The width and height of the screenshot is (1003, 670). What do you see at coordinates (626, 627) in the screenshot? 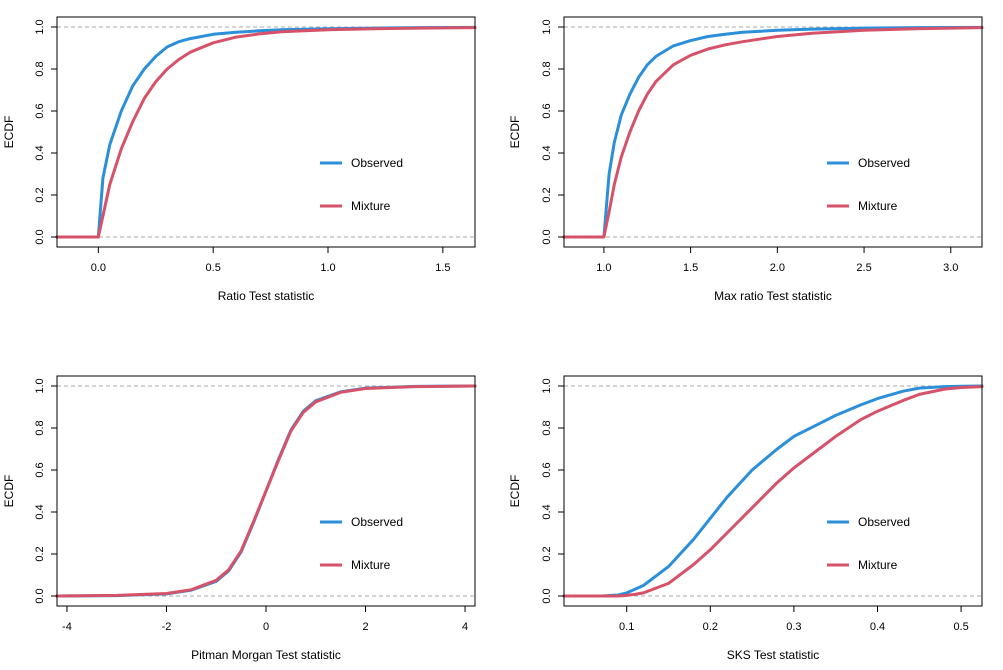
I see `x-tick-label: 0.1` at bounding box center [626, 627].